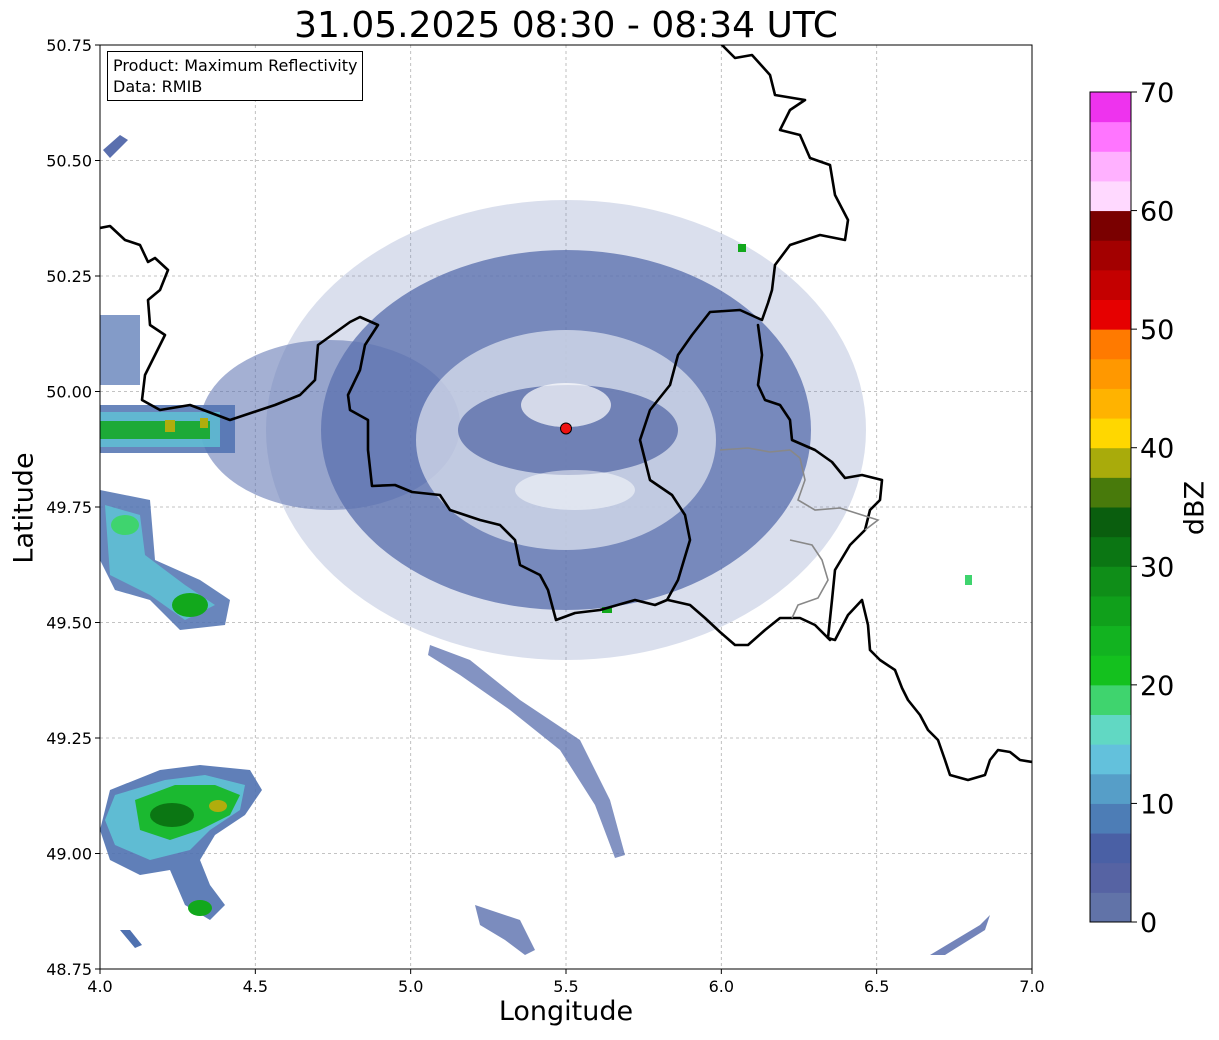 Image resolution: width=1219 pixels, height=1040 pixels. I want to click on colorbar-ticks: 0 10 20 30 40 50 60 70, so click(1152, 508).